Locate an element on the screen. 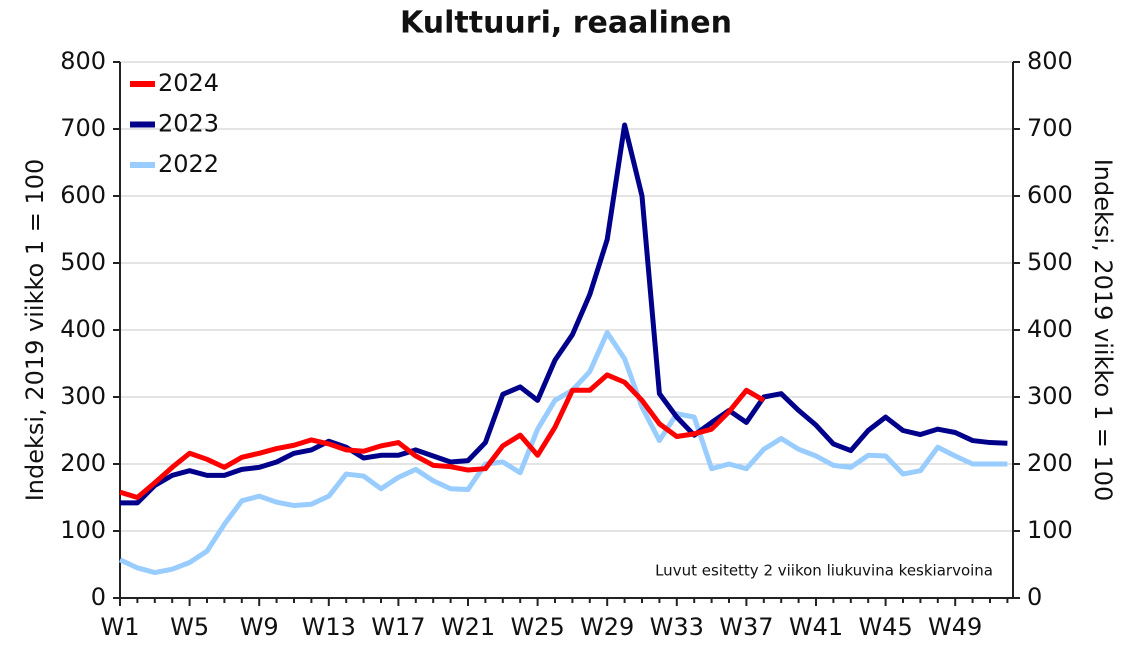 This screenshot has width=1141, height=647. y-tick-label: 800 is located at coordinates (83, 61).